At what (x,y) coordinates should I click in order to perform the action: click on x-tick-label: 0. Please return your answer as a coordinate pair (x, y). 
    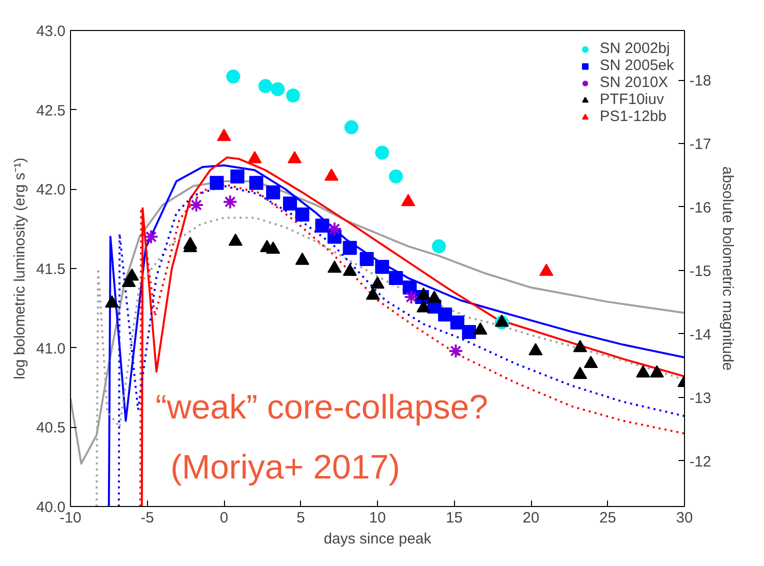
    Looking at the image, I should click on (224, 518).